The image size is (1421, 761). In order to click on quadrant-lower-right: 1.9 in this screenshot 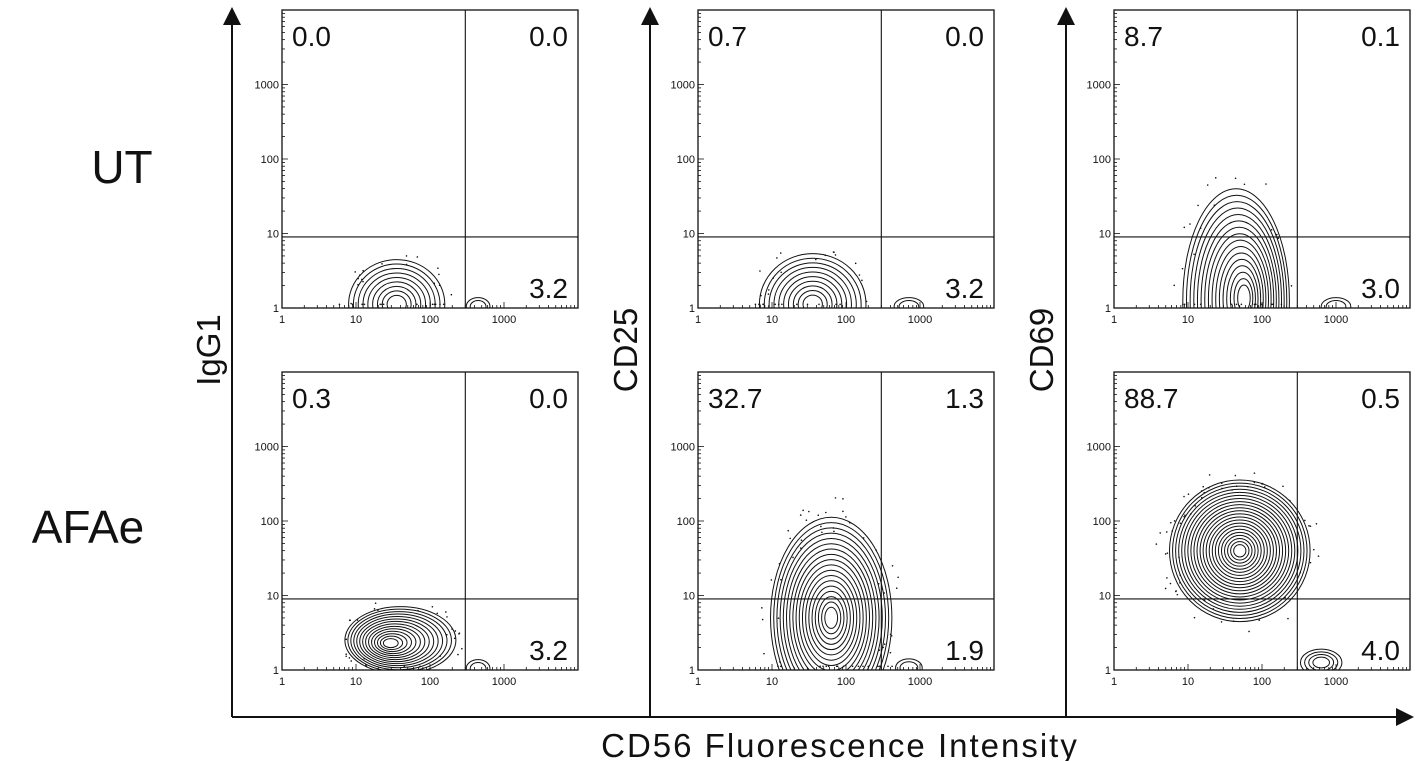, I will do `click(964, 650)`.